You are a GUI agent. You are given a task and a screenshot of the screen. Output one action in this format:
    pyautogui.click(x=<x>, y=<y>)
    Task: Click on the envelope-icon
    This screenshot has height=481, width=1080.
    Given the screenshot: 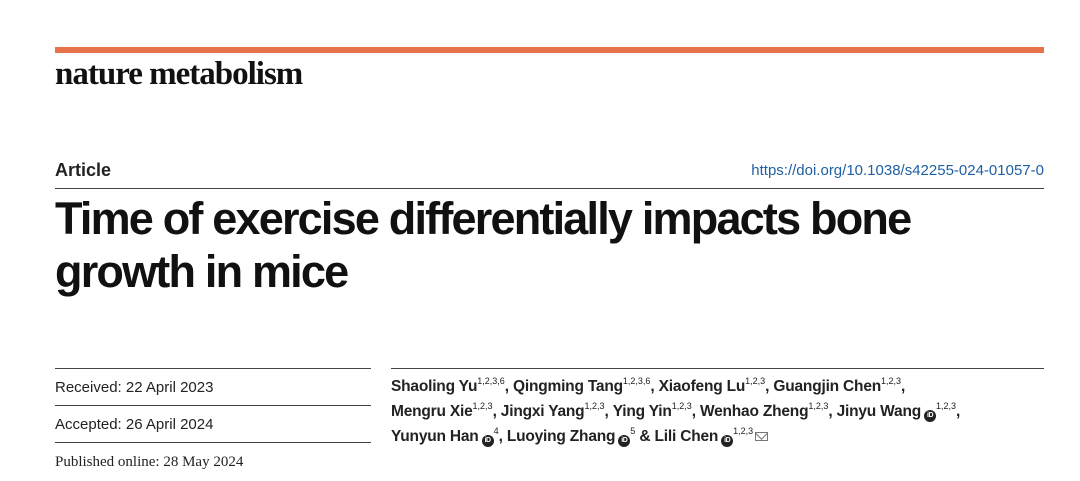 What is the action you would take?
    pyautogui.click(x=762, y=436)
    